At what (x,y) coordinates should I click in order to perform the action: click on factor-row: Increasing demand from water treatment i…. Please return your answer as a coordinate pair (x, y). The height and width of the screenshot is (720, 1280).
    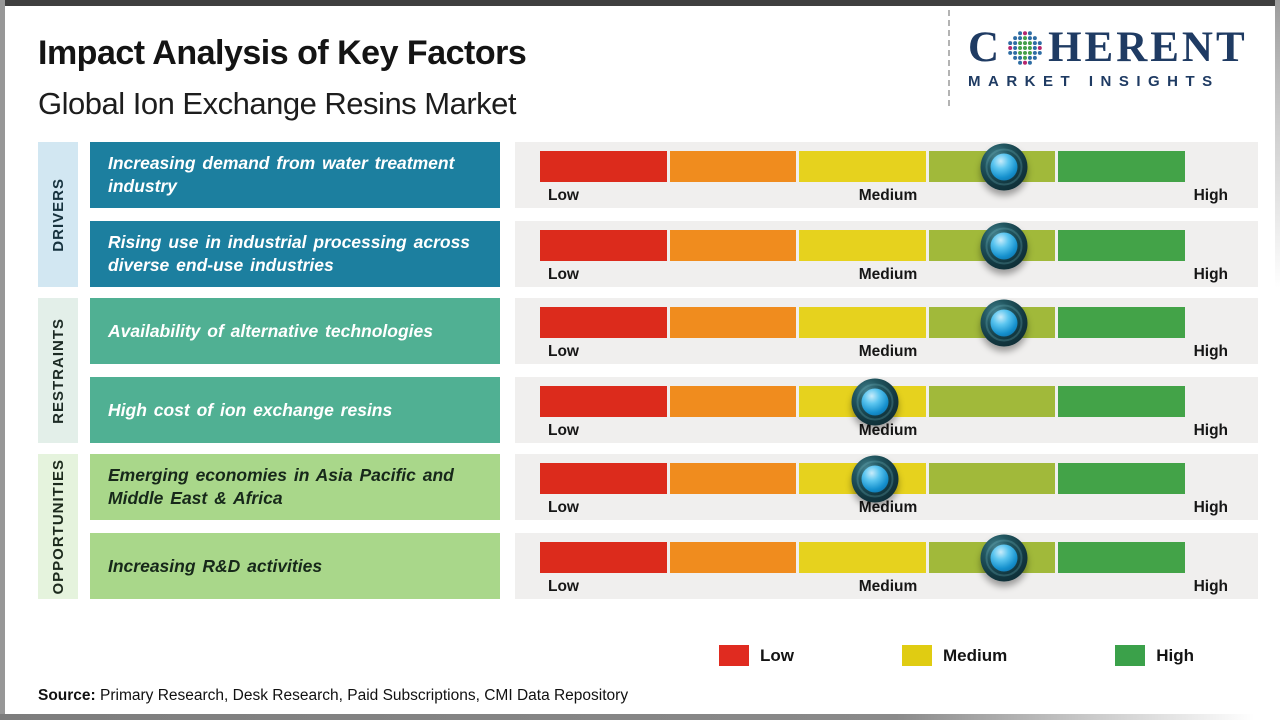
    Looking at the image, I should click on (674, 175).